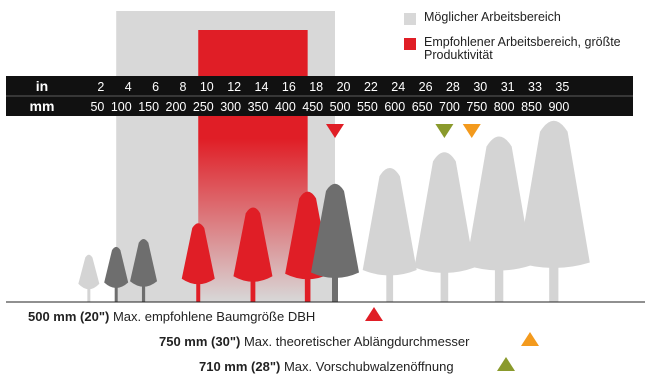 The height and width of the screenshot is (378, 653). I want to click on tick-mm-650: 650, so click(422, 107).